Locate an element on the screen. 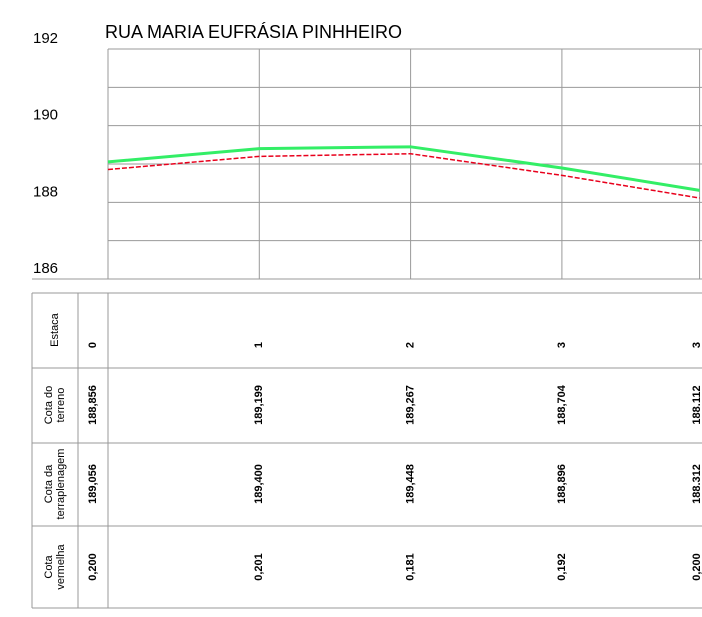  value-label: 188,704 is located at coordinates (562, 404).